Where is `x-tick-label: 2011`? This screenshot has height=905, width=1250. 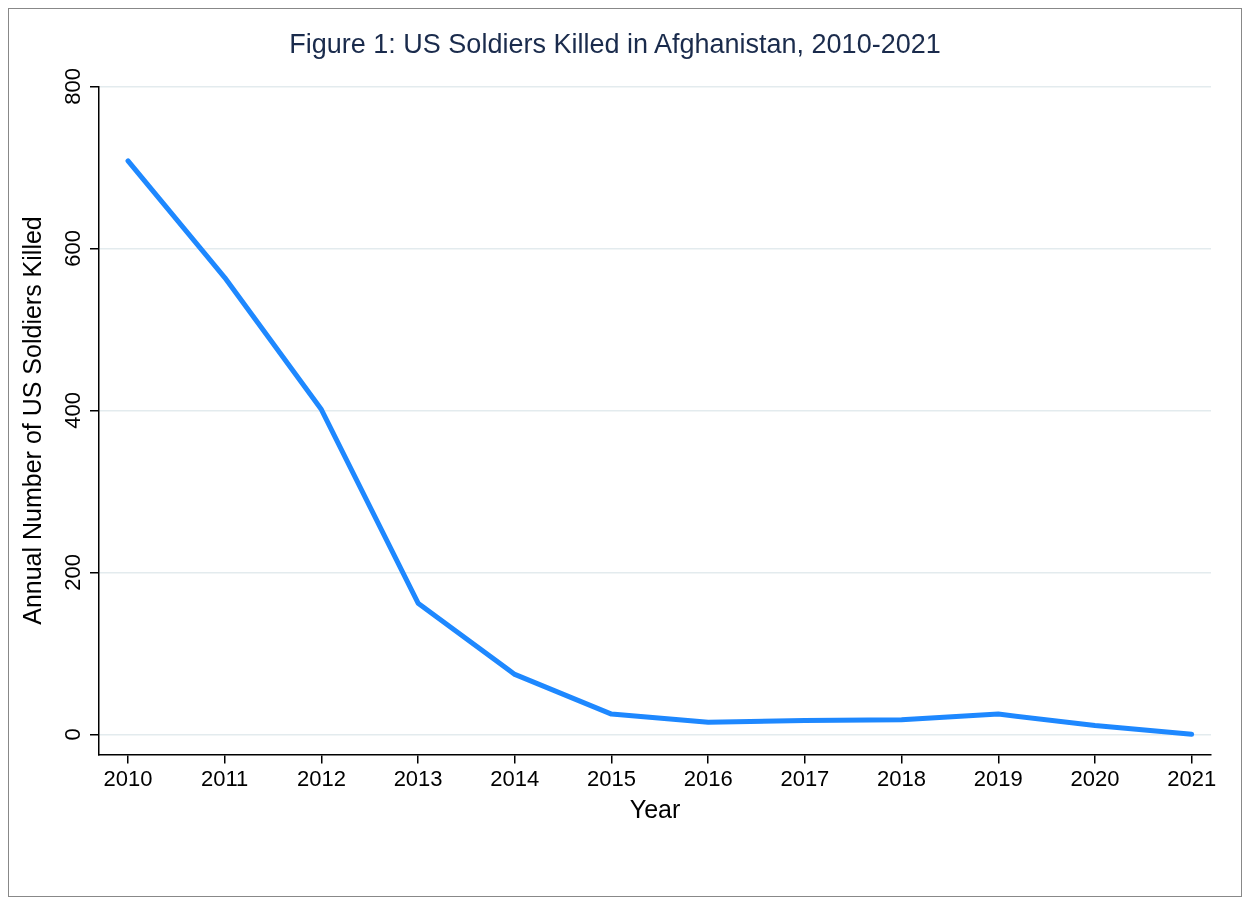
x-tick-label: 2011 is located at coordinates (225, 778).